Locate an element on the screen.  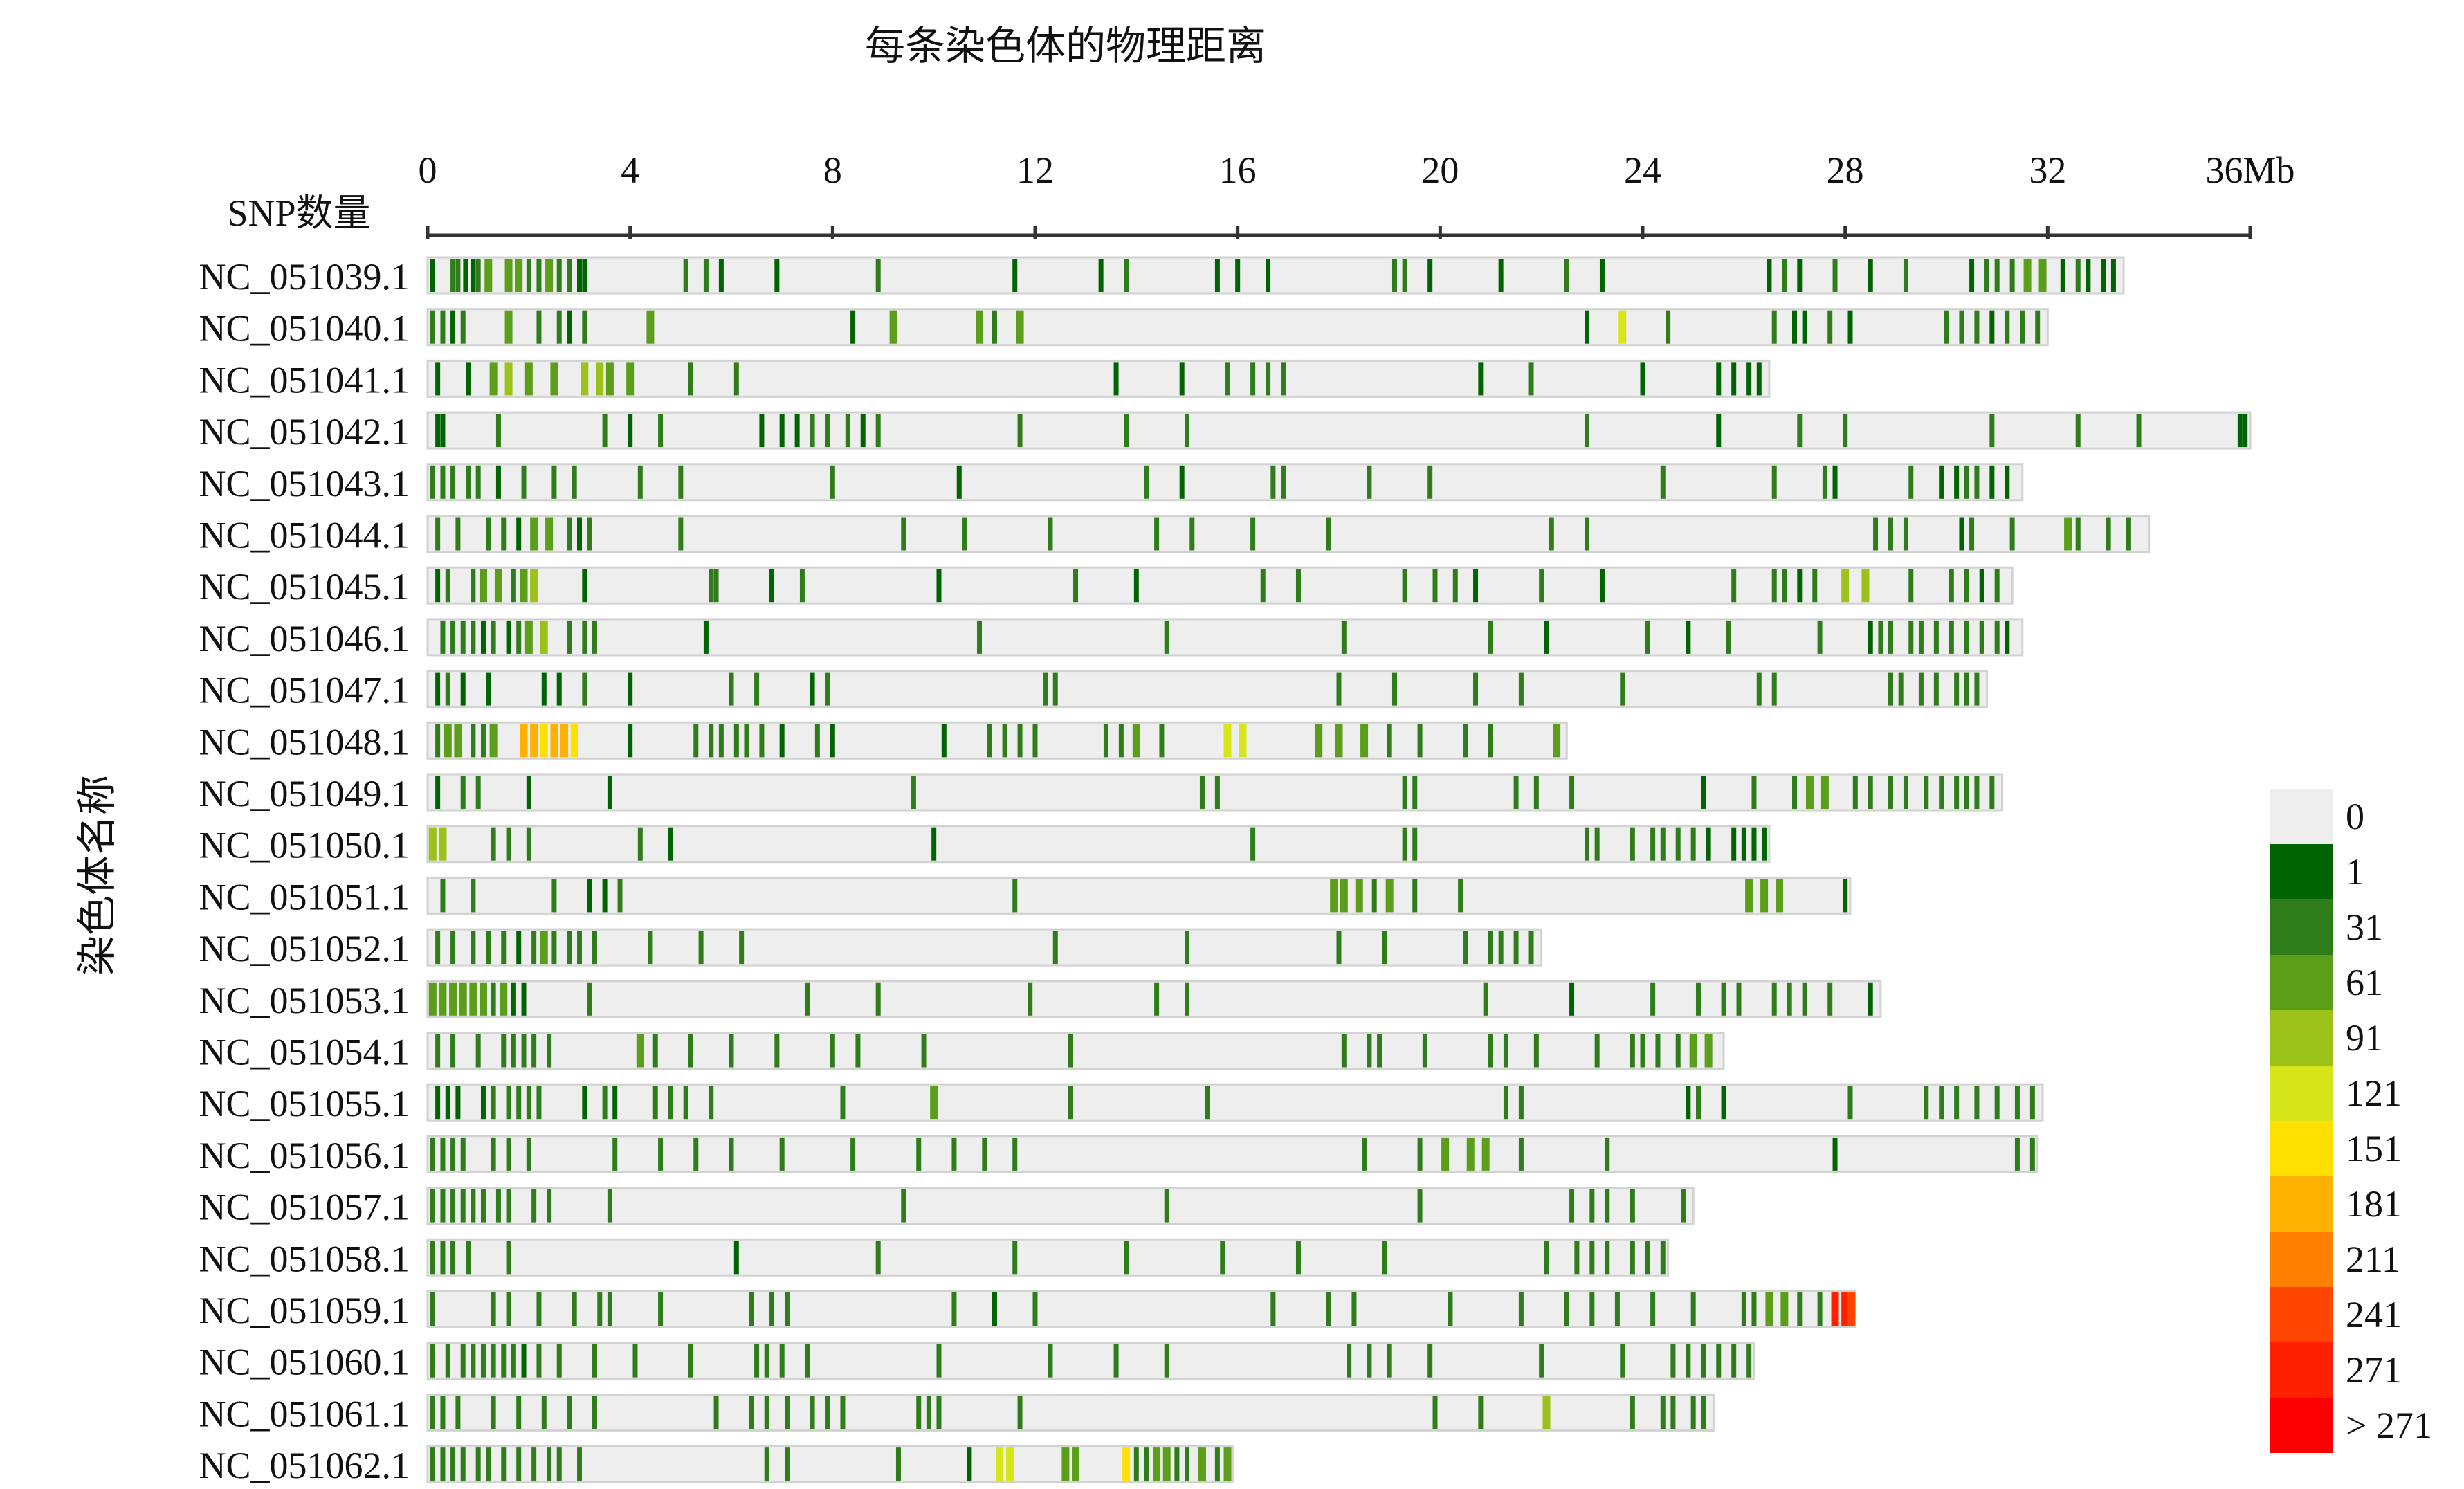
chromosome-label: NC_051049.1 is located at coordinates (304, 793).